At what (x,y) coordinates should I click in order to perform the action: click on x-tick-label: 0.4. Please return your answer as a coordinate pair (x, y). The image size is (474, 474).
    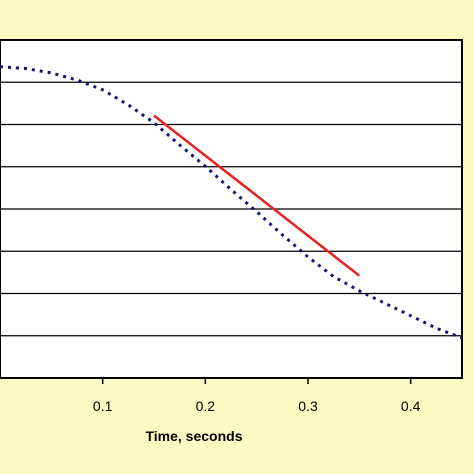
    Looking at the image, I should click on (411, 406).